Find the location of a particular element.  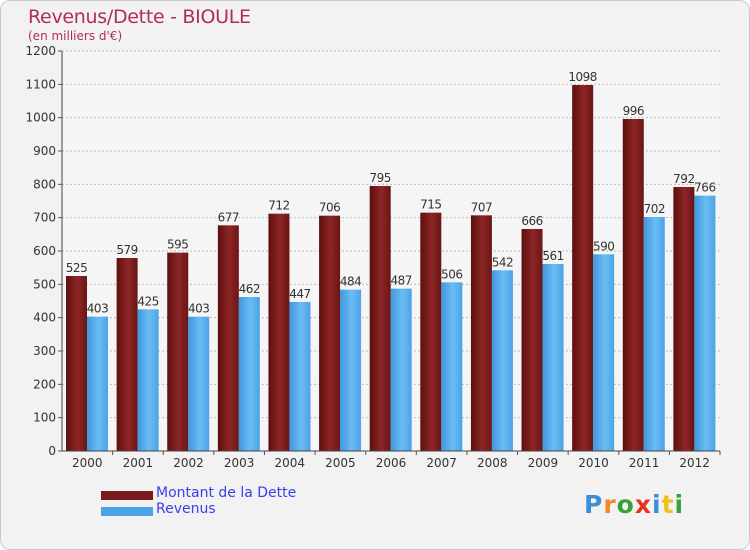

legend-label-dette: Montant de la Dette is located at coordinates (226, 493).